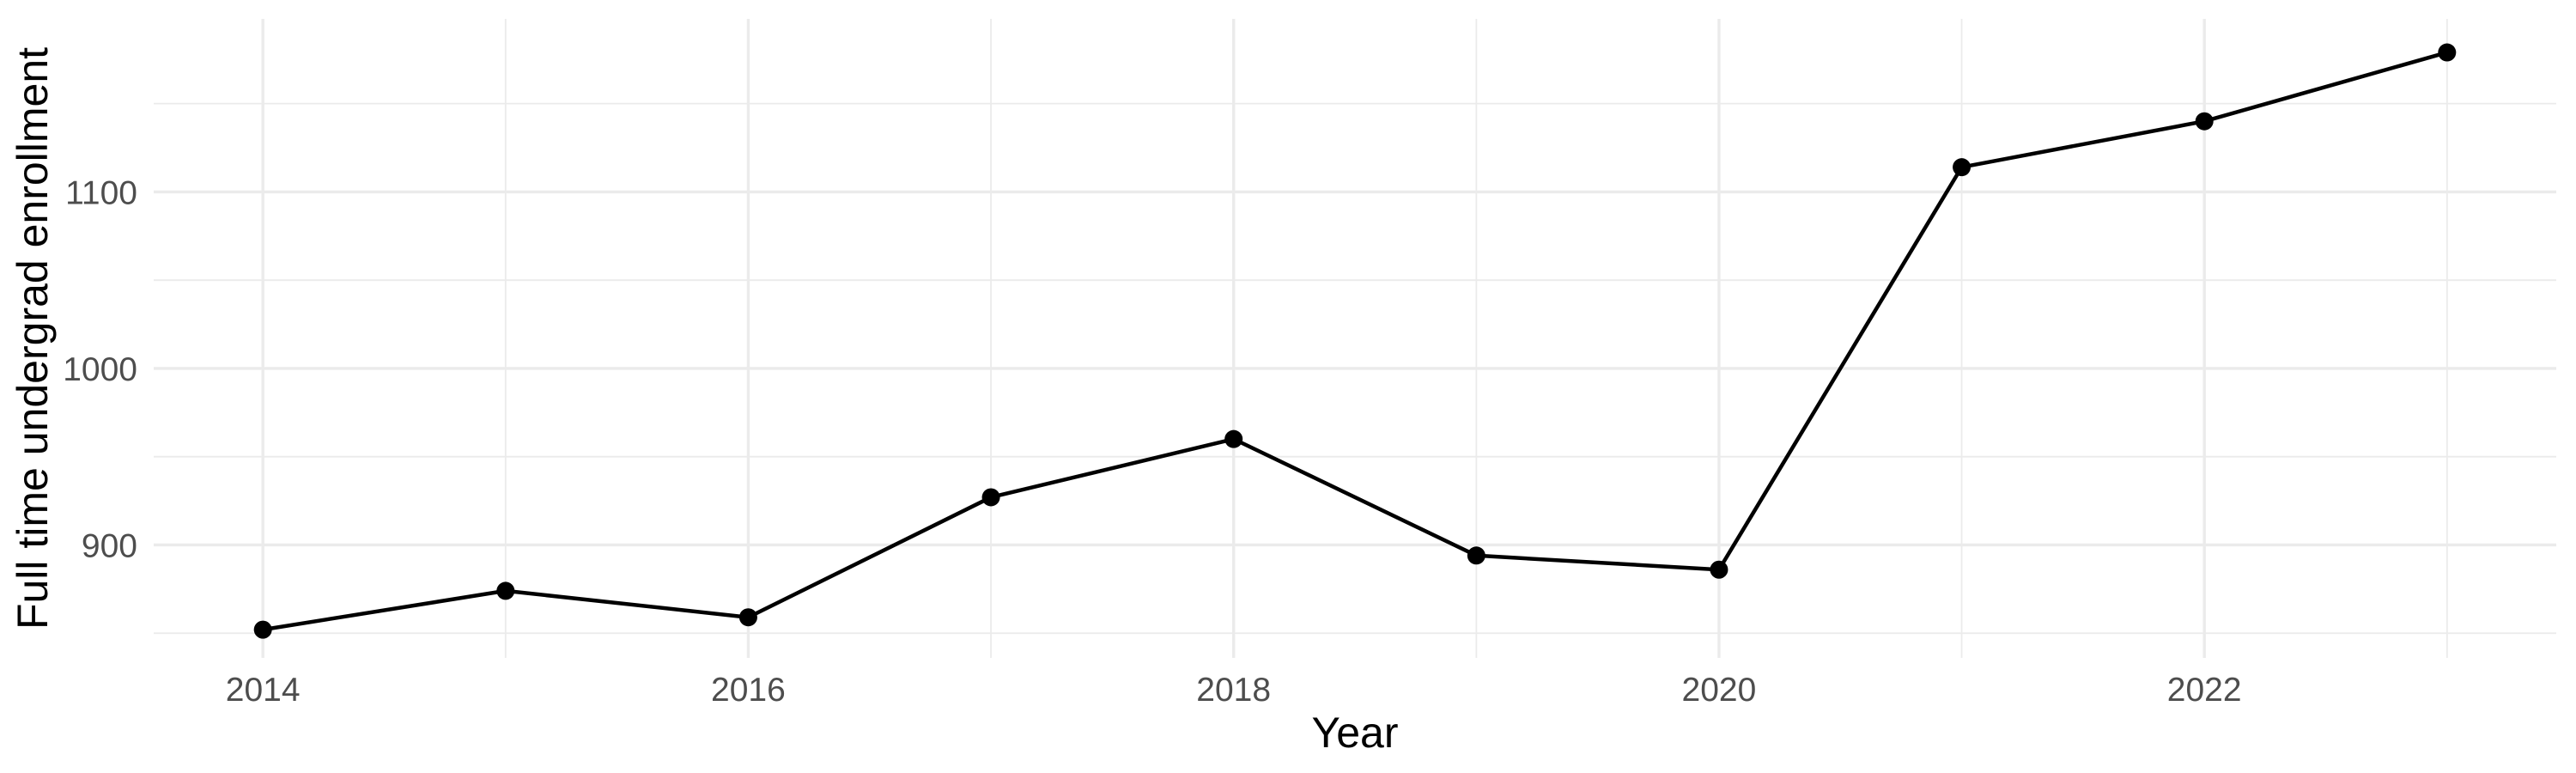 The image size is (2576, 773). Describe the element at coordinates (109, 545) in the screenshot. I see `y-tick-label-900: 900` at that location.